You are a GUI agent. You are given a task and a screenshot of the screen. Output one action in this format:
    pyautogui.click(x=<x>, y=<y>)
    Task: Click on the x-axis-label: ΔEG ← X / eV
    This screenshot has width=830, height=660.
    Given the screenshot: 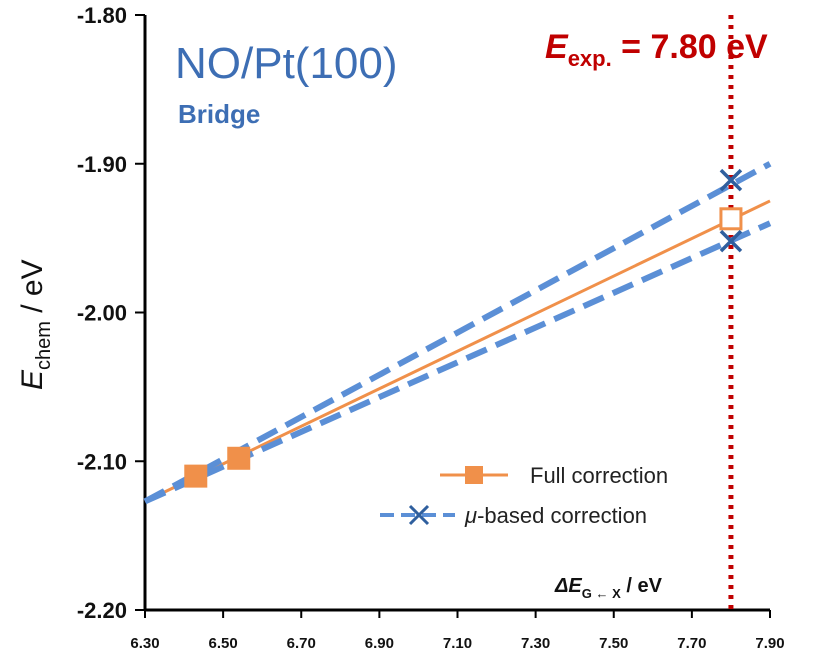 What is the action you would take?
    pyautogui.click(x=608, y=588)
    